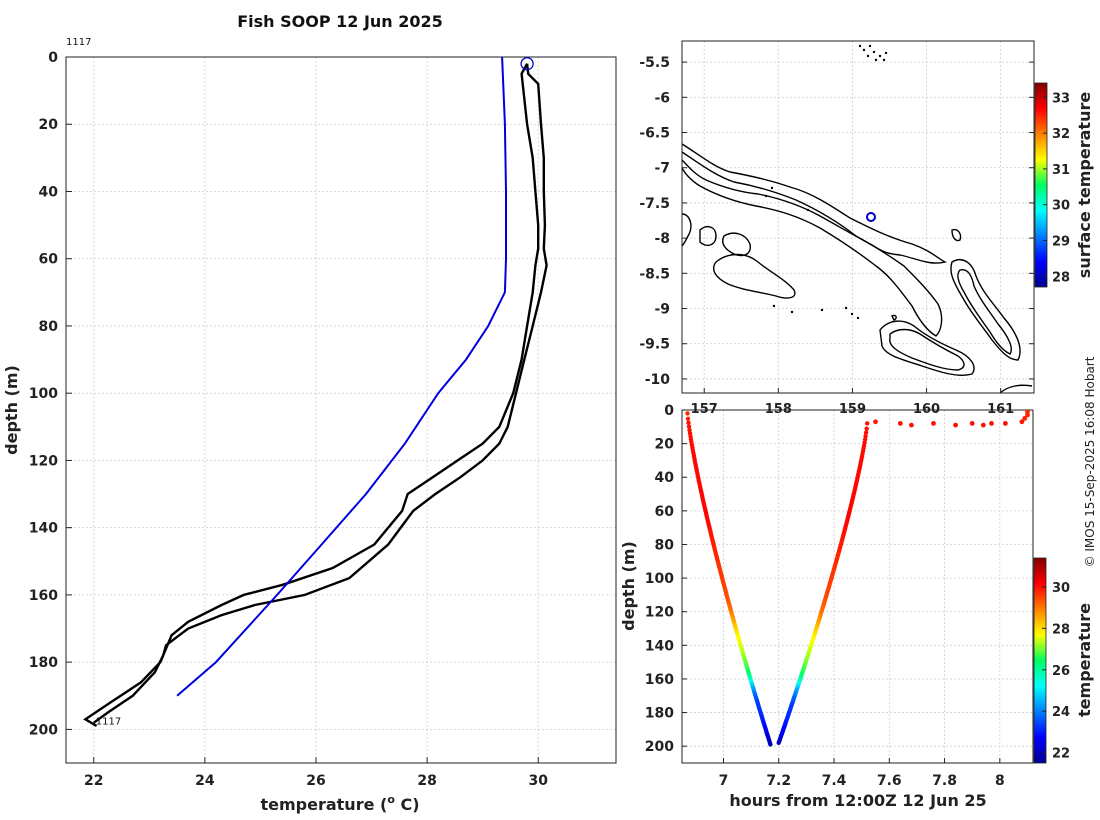 The image size is (1100, 820). Describe the element at coordinates (857, 578) in the screenshot. I see `track-scatter-points` at that location.